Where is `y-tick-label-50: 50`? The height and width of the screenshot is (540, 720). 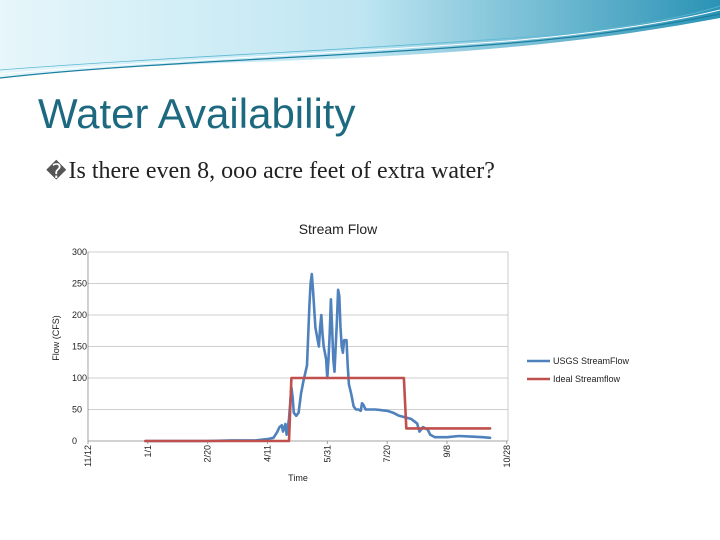 y-tick-label-50: 50 is located at coordinates (77, 410).